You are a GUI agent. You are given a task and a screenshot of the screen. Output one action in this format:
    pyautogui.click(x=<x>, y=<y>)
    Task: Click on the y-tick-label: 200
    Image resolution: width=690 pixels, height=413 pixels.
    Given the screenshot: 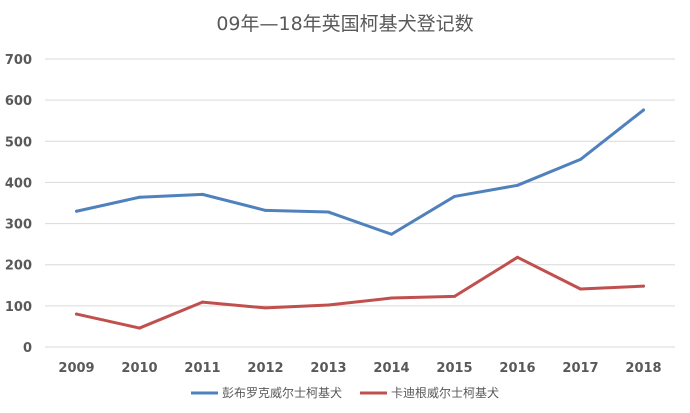 What is the action you would take?
    pyautogui.click(x=18, y=266)
    